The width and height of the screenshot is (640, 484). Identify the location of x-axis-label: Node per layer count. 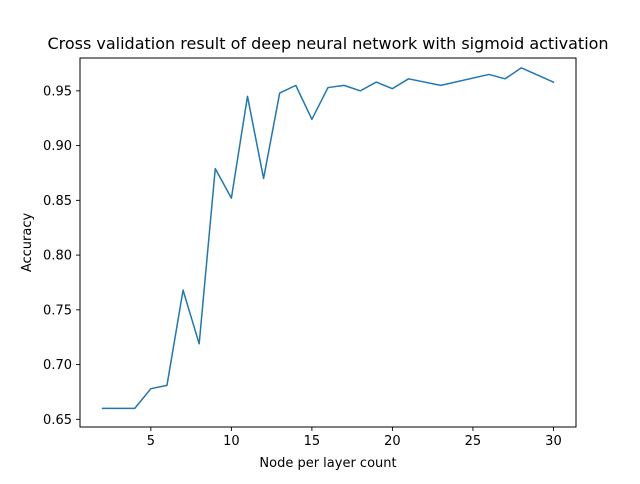
(327, 463).